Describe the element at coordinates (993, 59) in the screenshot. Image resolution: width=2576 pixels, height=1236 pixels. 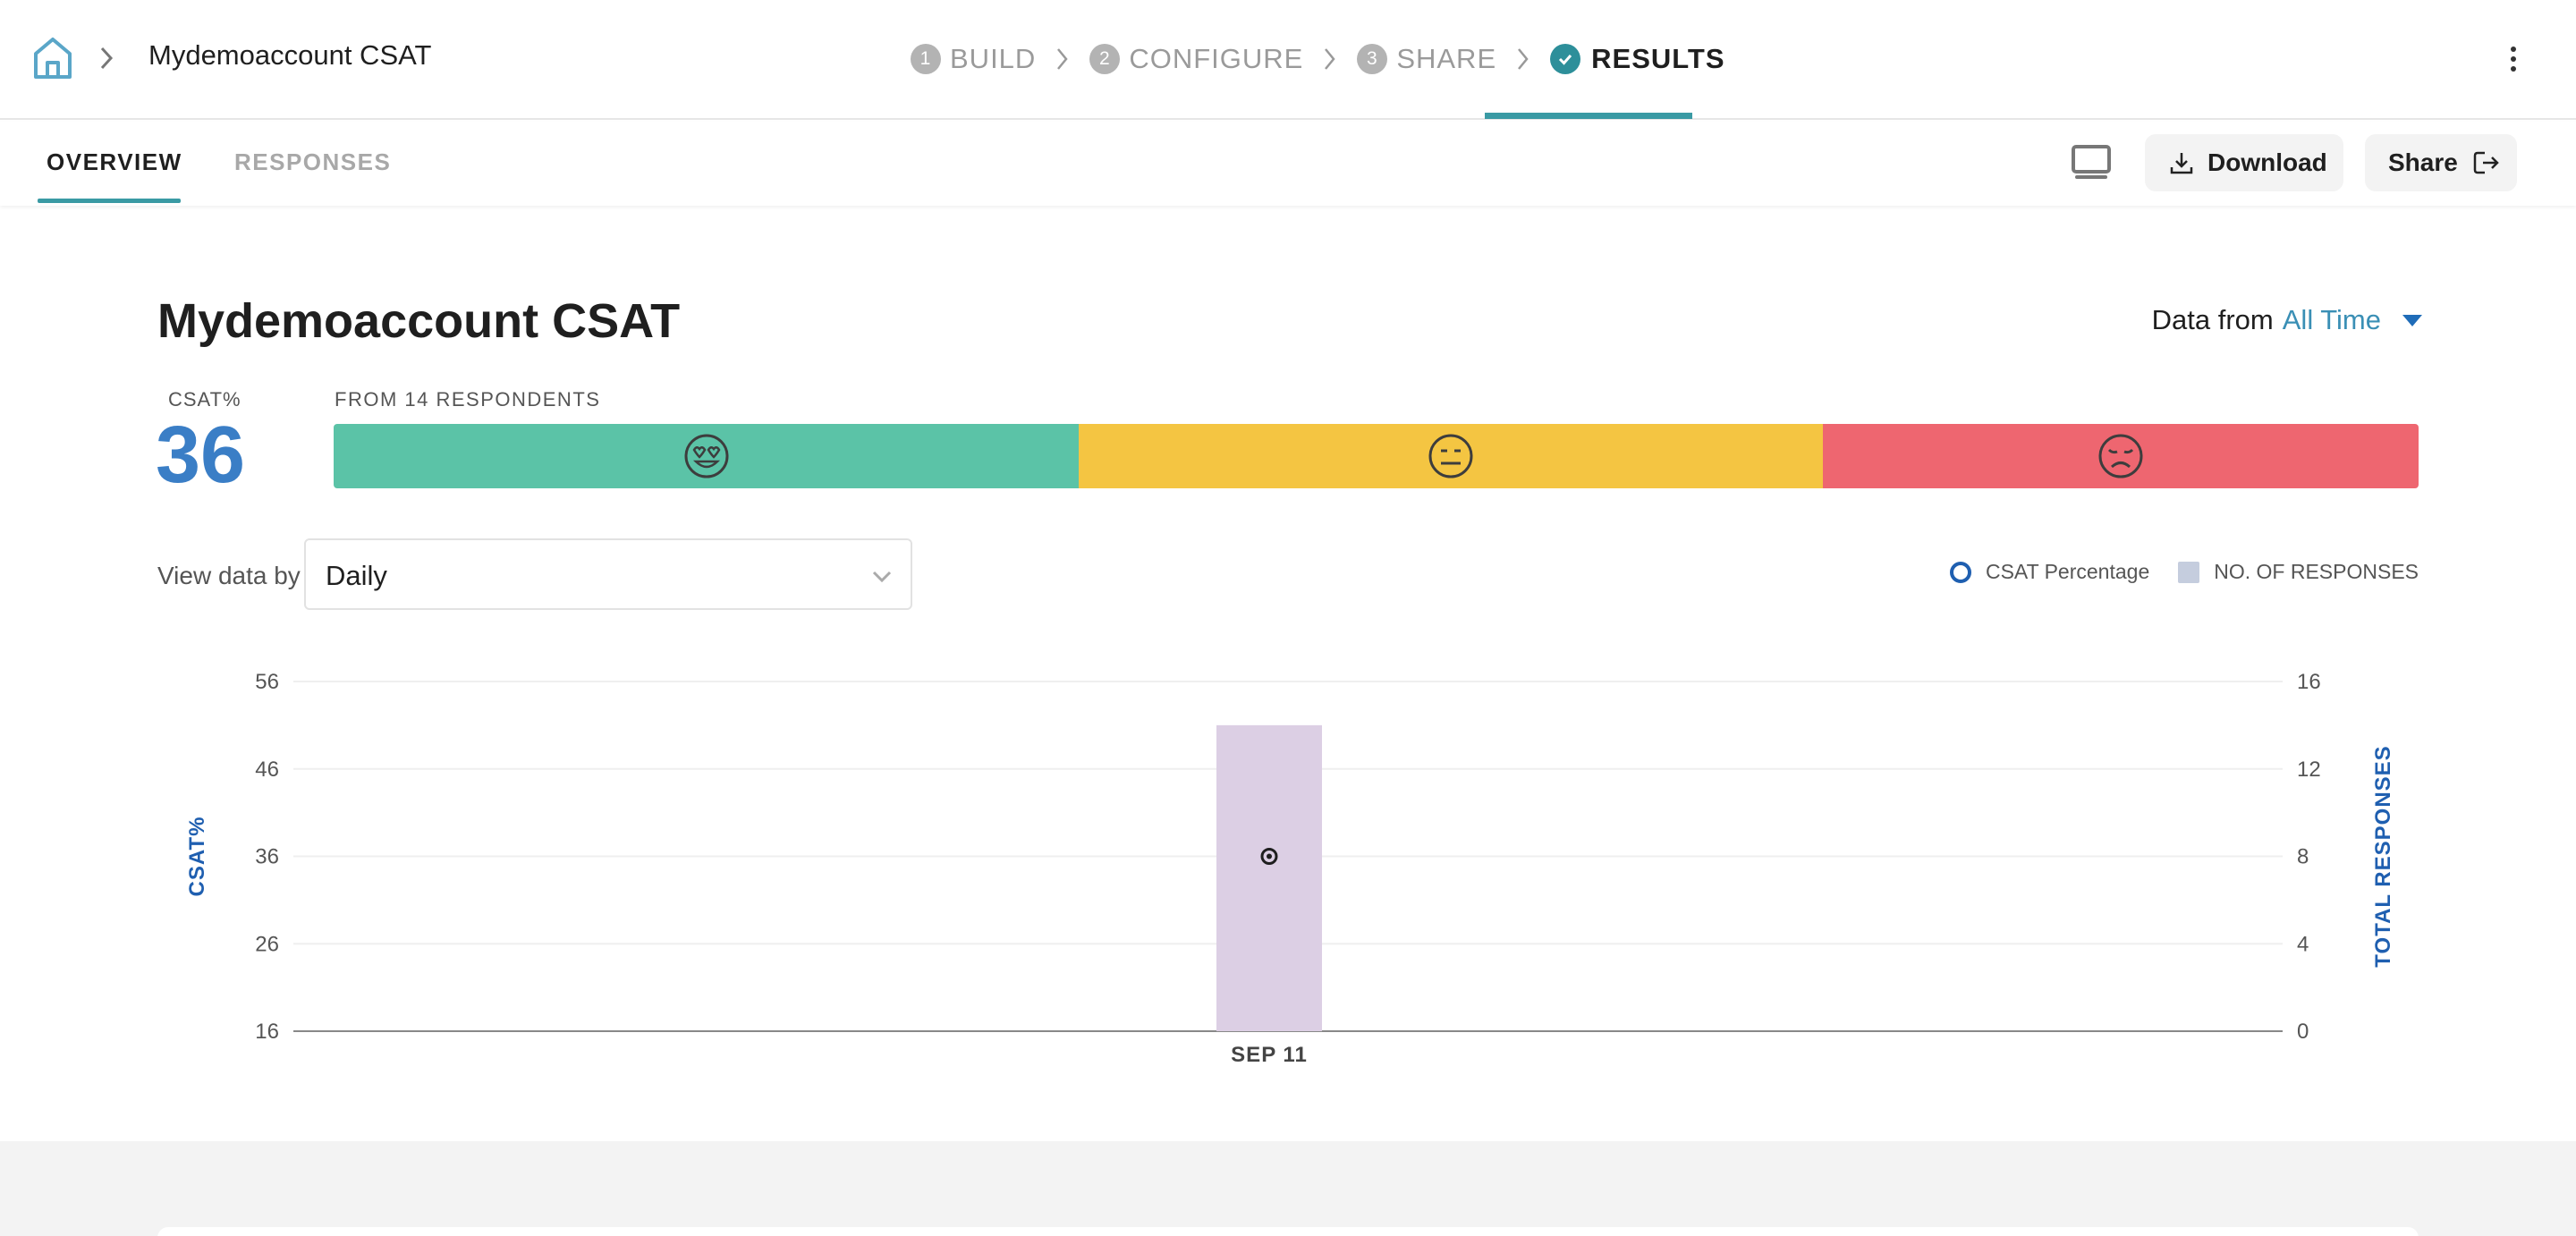
I see `step-label: BUILD` at that location.